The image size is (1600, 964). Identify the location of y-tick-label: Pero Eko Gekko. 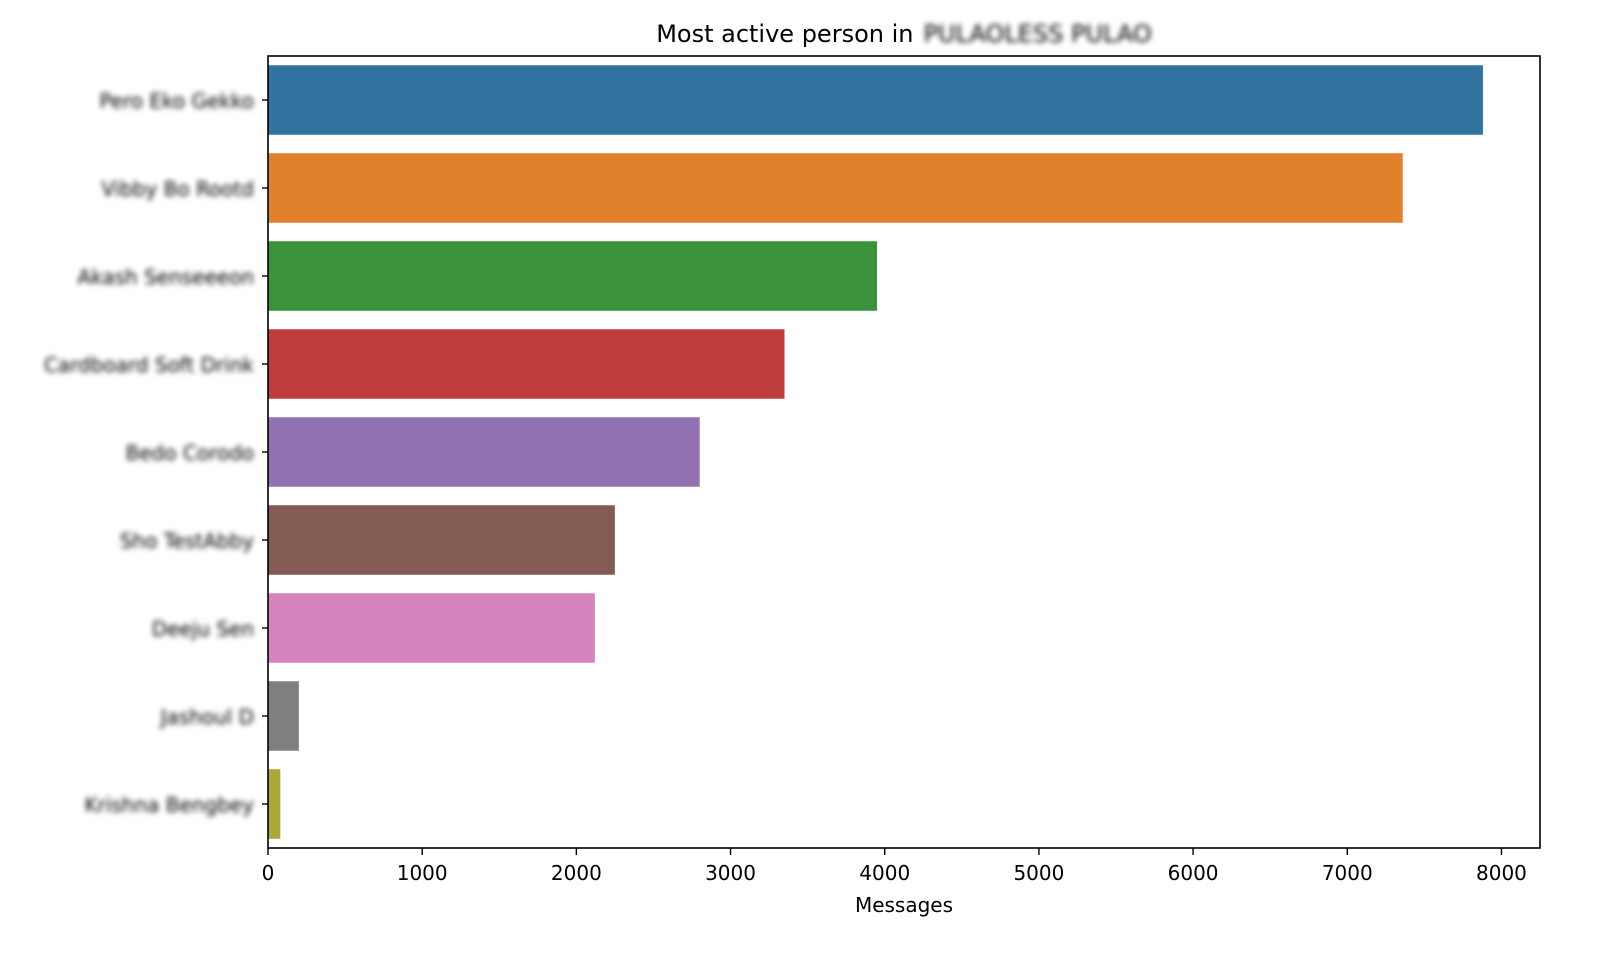
(176, 101).